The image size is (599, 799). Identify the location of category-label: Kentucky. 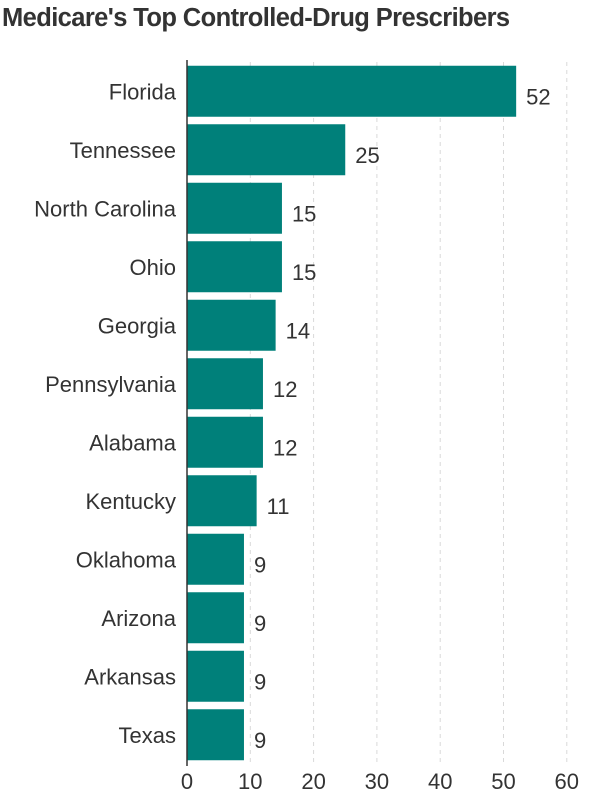
(131, 501).